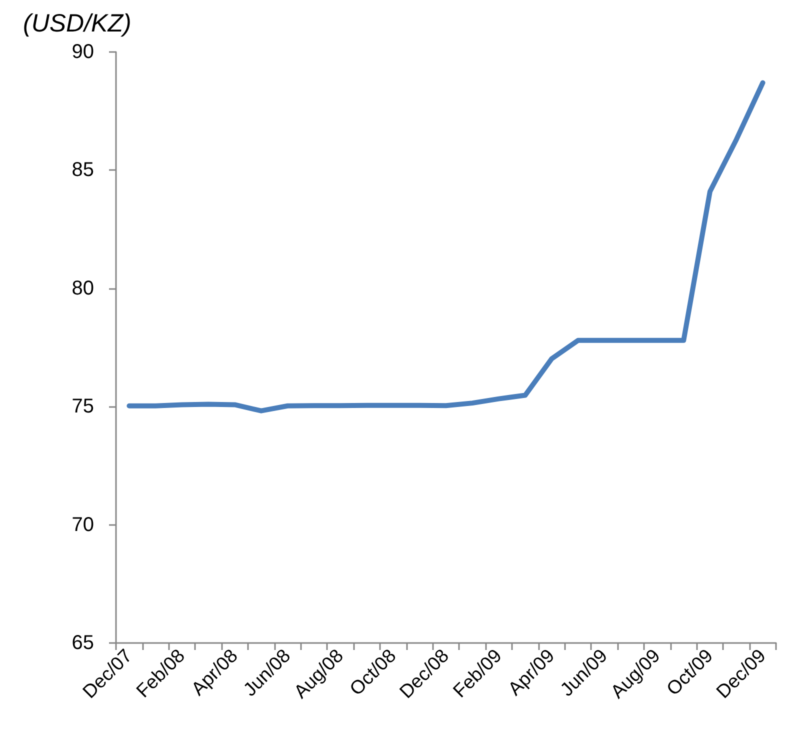  What do you see at coordinates (83, 288) in the screenshot?
I see `y-tick-label: 80` at bounding box center [83, 288].